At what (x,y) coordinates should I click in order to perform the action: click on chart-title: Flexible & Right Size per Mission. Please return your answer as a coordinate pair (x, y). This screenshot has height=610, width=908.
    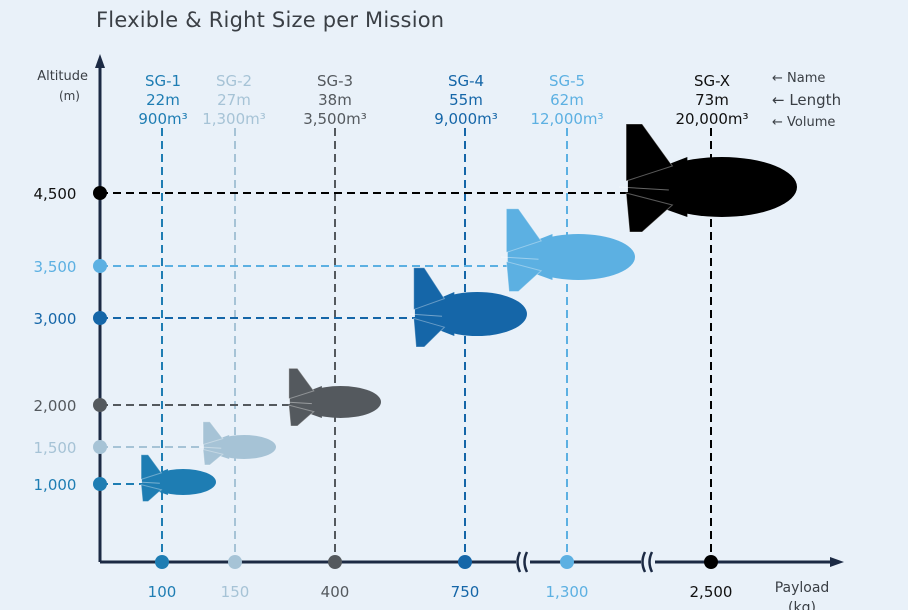
    Looking at the image, I should click on (270, 20).